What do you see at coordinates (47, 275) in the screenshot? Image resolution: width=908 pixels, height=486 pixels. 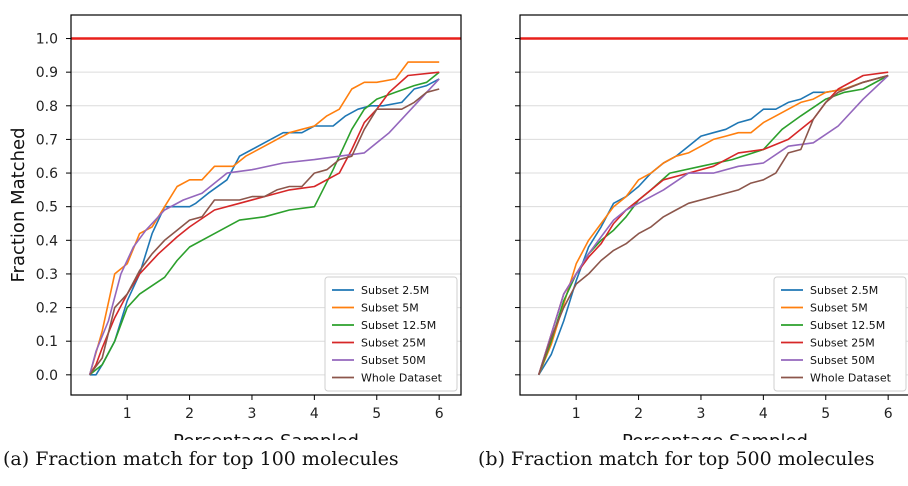 I see `y-tick-label: 0.3` at bounding box center [47, 275].